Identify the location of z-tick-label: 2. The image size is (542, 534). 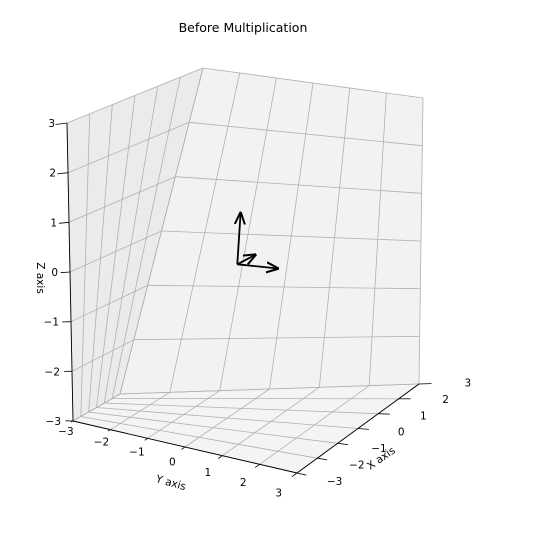
(52, 174).